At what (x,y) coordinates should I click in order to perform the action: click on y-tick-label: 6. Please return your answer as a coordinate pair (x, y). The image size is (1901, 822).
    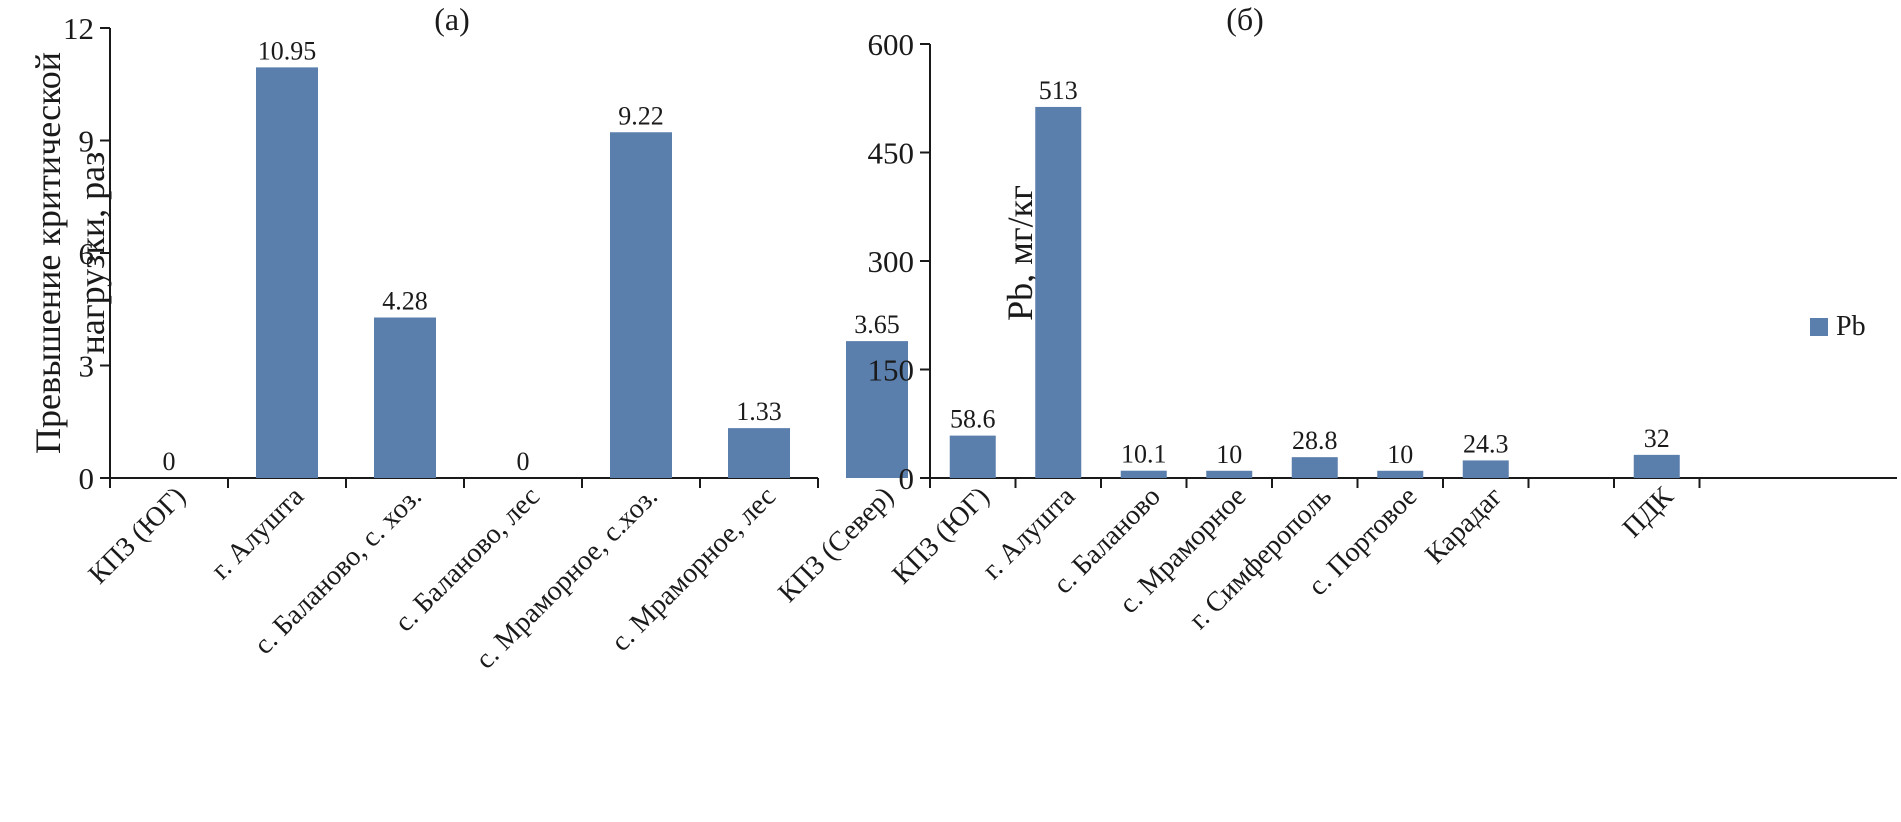
    Looking at the image, I should click on (87, 253).